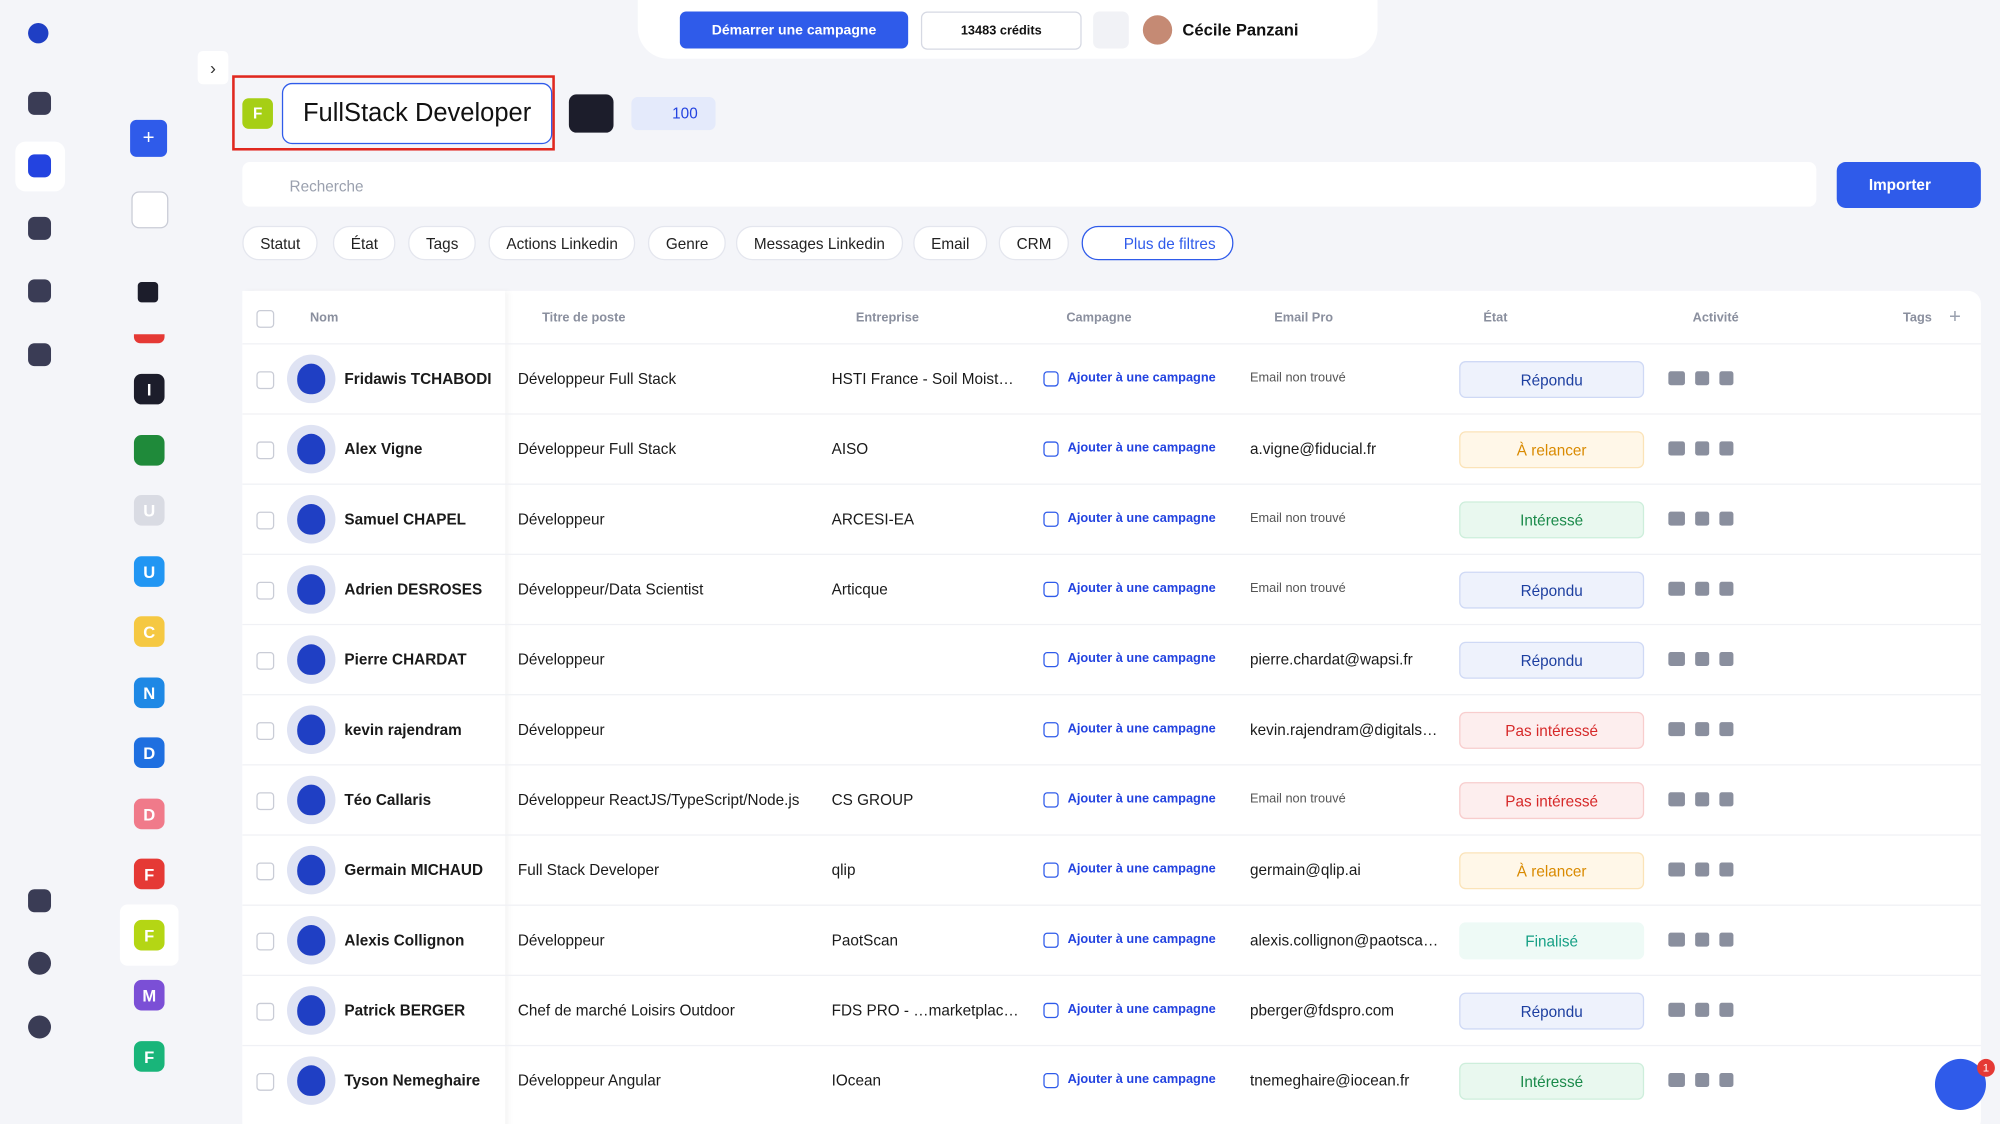 The height and width of the screenshot is (1124, 2000). Describe the element at coordinates (149, 389) in the screenshot. I see `list-tile: I` at that location.